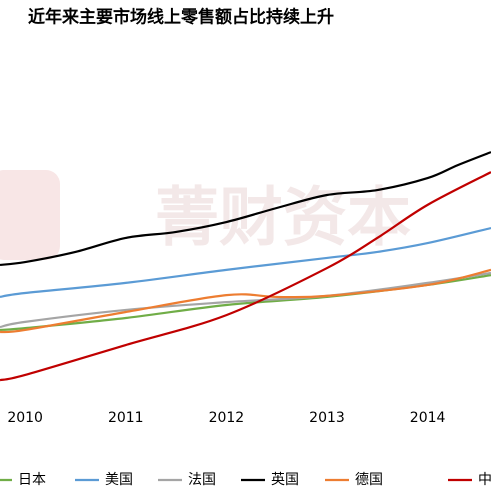 The image size is (491, 492). I want to click on x-tick-label: 2014, so click(428, 418).